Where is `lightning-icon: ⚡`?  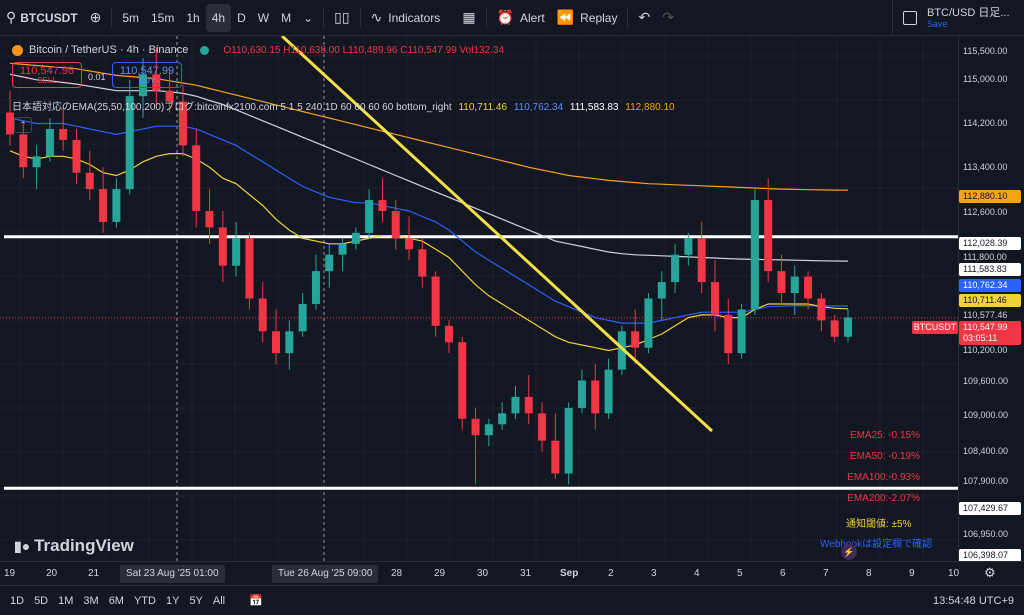 lightning-icon: ⚡ is located at coordinates (849, 552).